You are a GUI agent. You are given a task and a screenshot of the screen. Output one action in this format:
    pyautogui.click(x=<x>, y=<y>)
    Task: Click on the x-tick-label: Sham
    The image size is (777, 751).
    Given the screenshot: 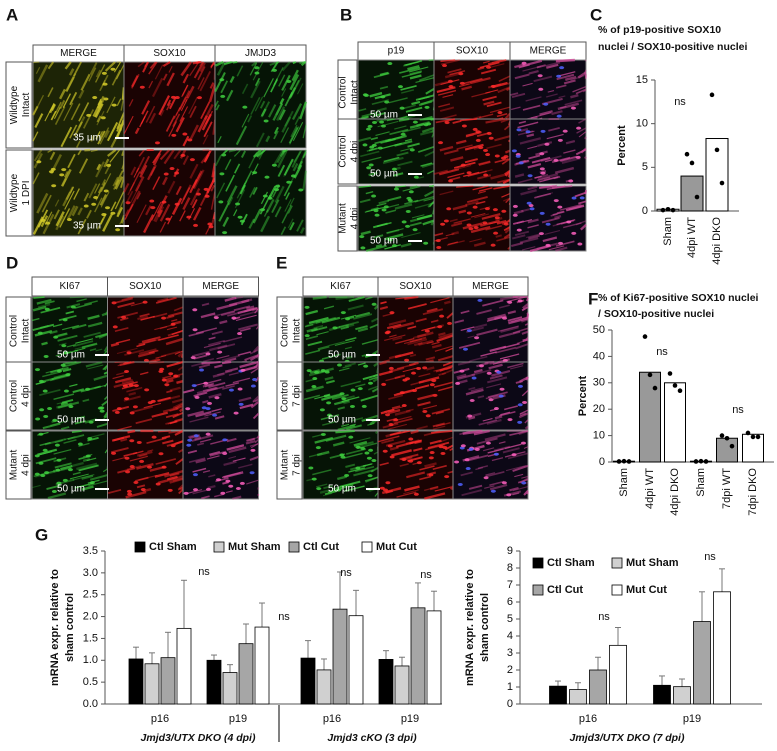 What is the action you would take?
    pyautogui.click(x=668, y=231)
    